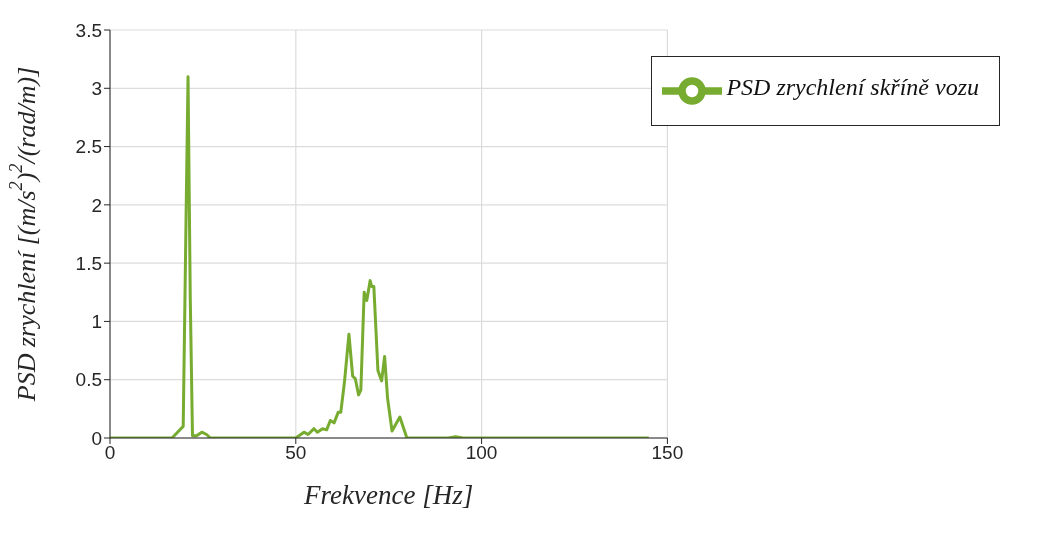 The height and width of the screenshot is (536, 1037). Describe the element at coordinates (96, 322) in the screenshot. I see `y-tick-label: 1` at that location.